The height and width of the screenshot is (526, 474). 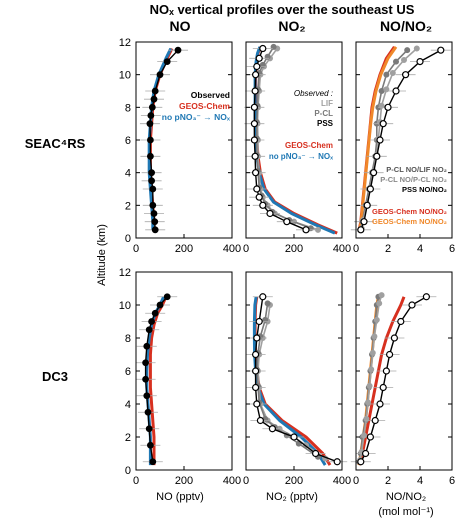 I want to click on legend-entry: Observed :, so click(x=313, y=93).